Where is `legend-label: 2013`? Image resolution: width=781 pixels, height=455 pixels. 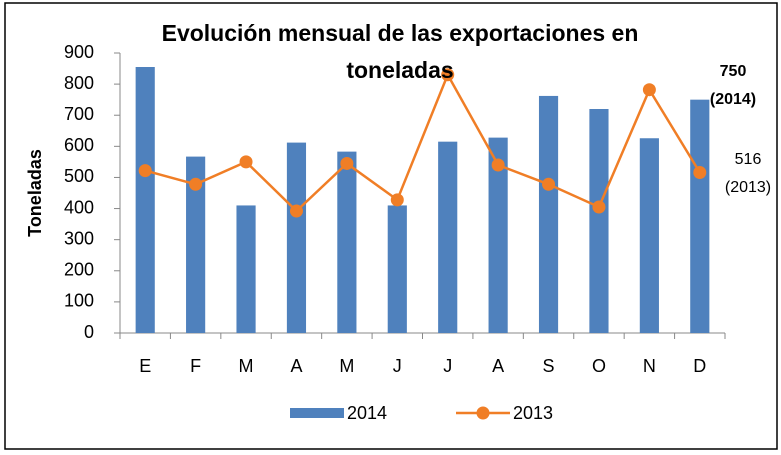
legend-label: 2013 is located at coordinates (533, 413).